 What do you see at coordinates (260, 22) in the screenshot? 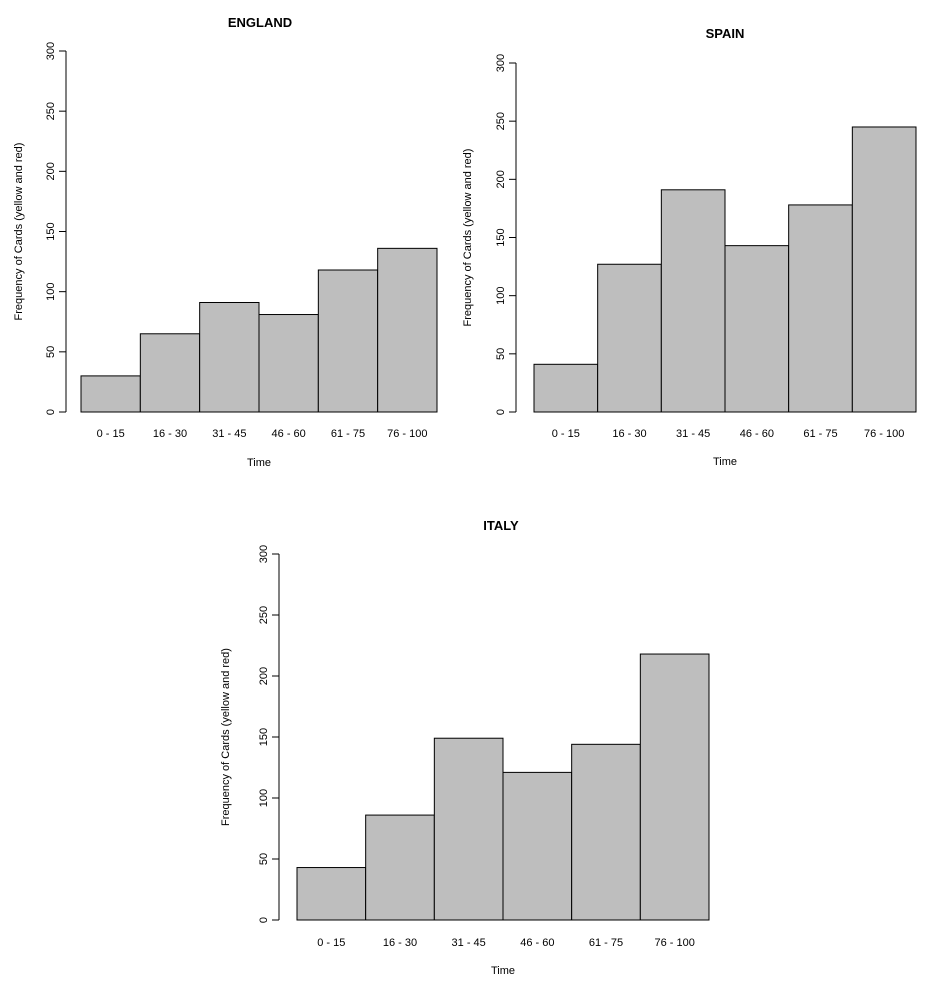
I see `chart-title: ENGLAND` at bounding box center [260, 22].